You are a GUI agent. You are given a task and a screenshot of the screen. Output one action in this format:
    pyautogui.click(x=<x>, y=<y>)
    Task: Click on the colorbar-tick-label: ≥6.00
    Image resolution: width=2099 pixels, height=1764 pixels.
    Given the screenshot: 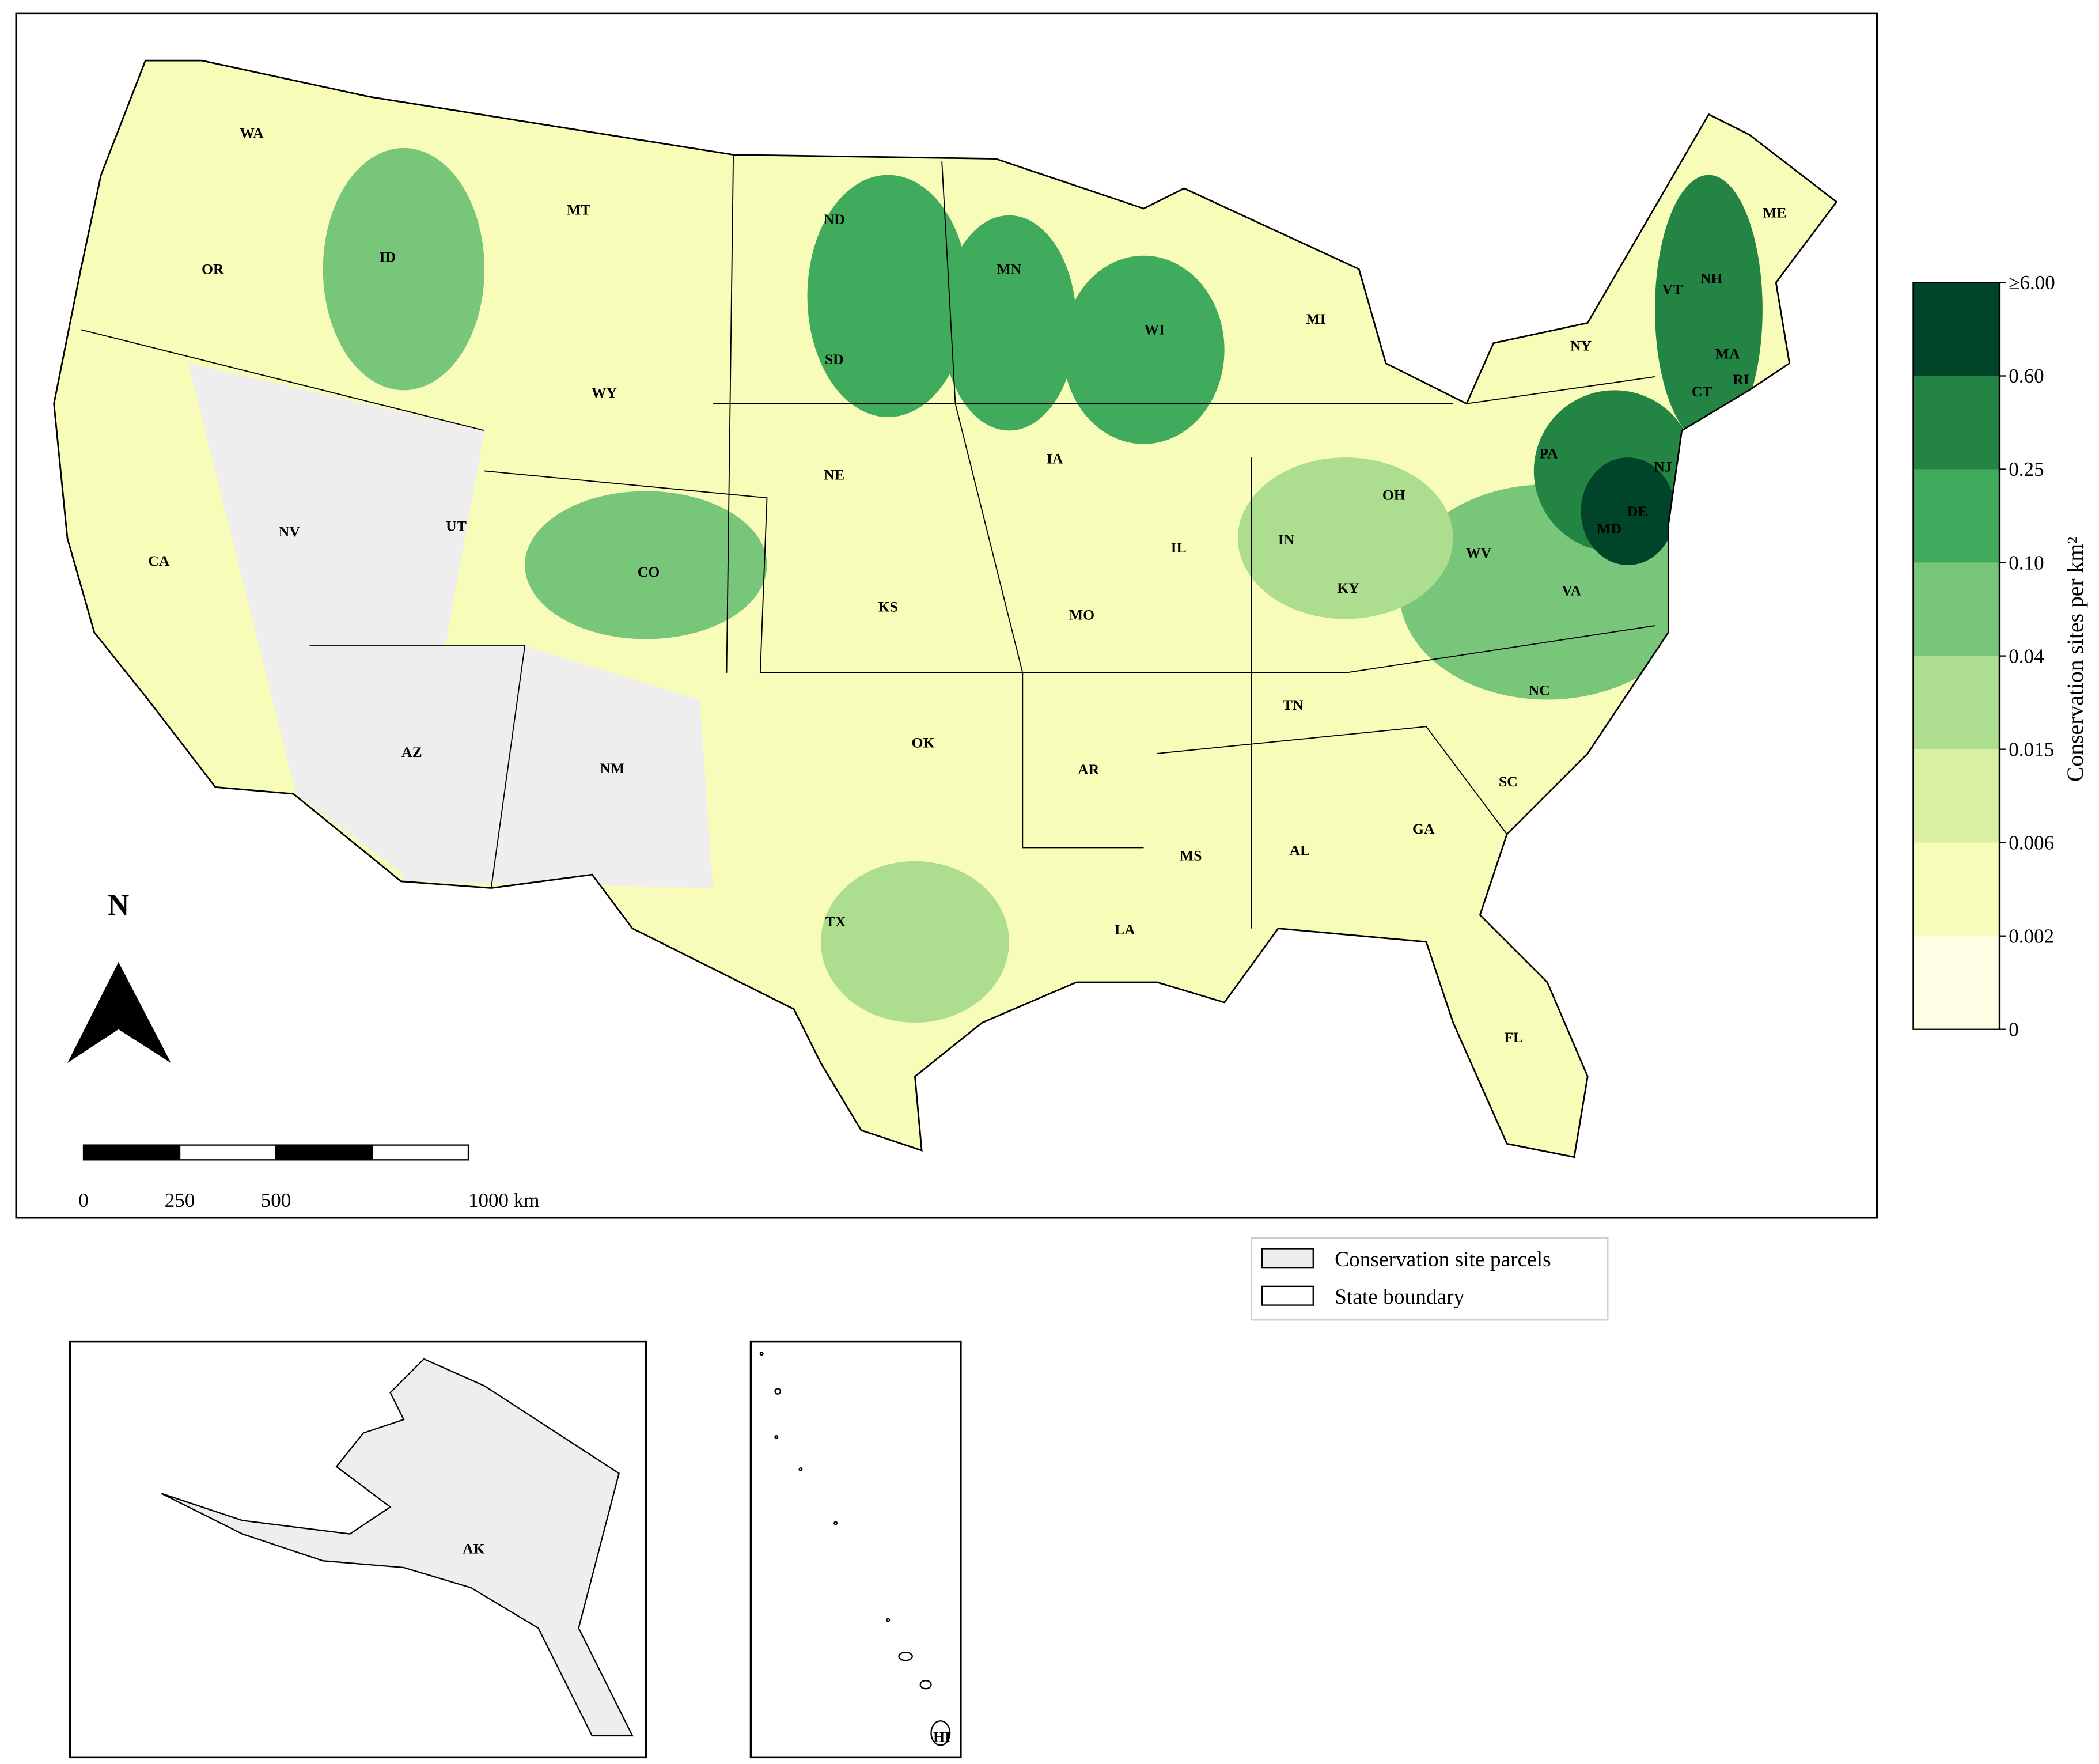 What is the action you would take?
    pyautogui.click(x=2032, y=282)
    